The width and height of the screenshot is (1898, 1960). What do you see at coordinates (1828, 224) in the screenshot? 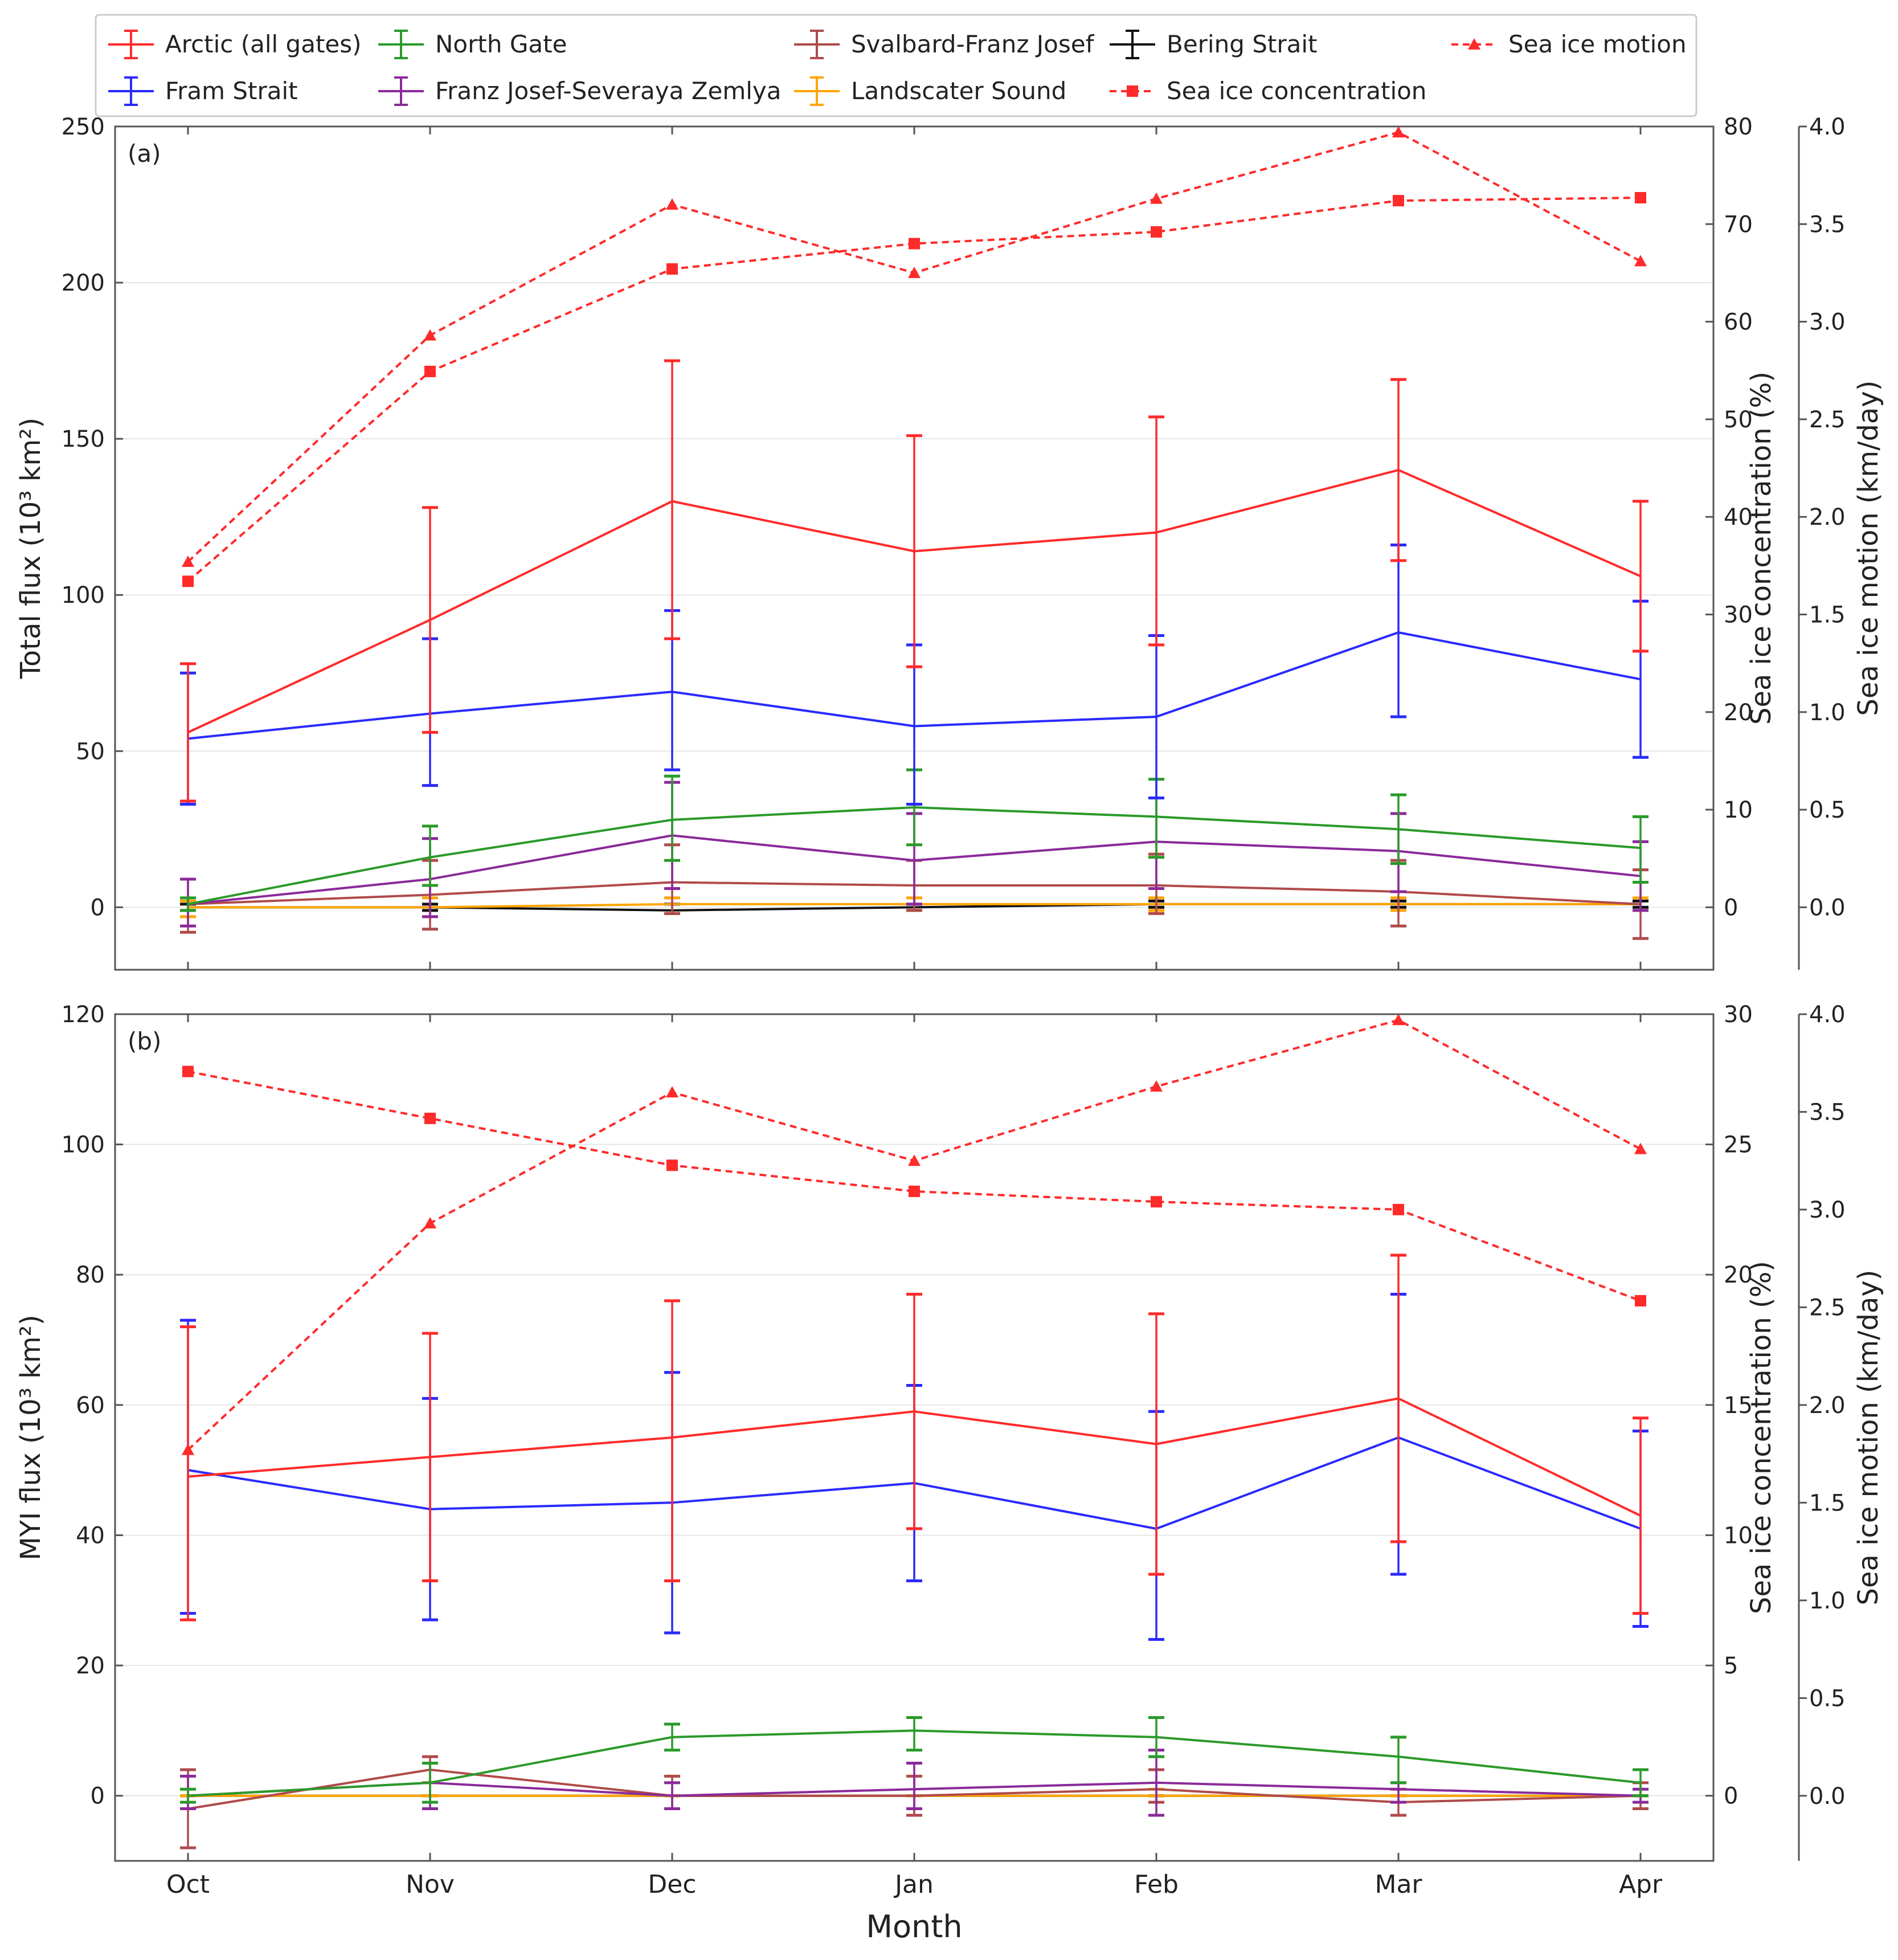
I see `y-right2-tick-label: 3.5` at bounding box center [1828, 224].